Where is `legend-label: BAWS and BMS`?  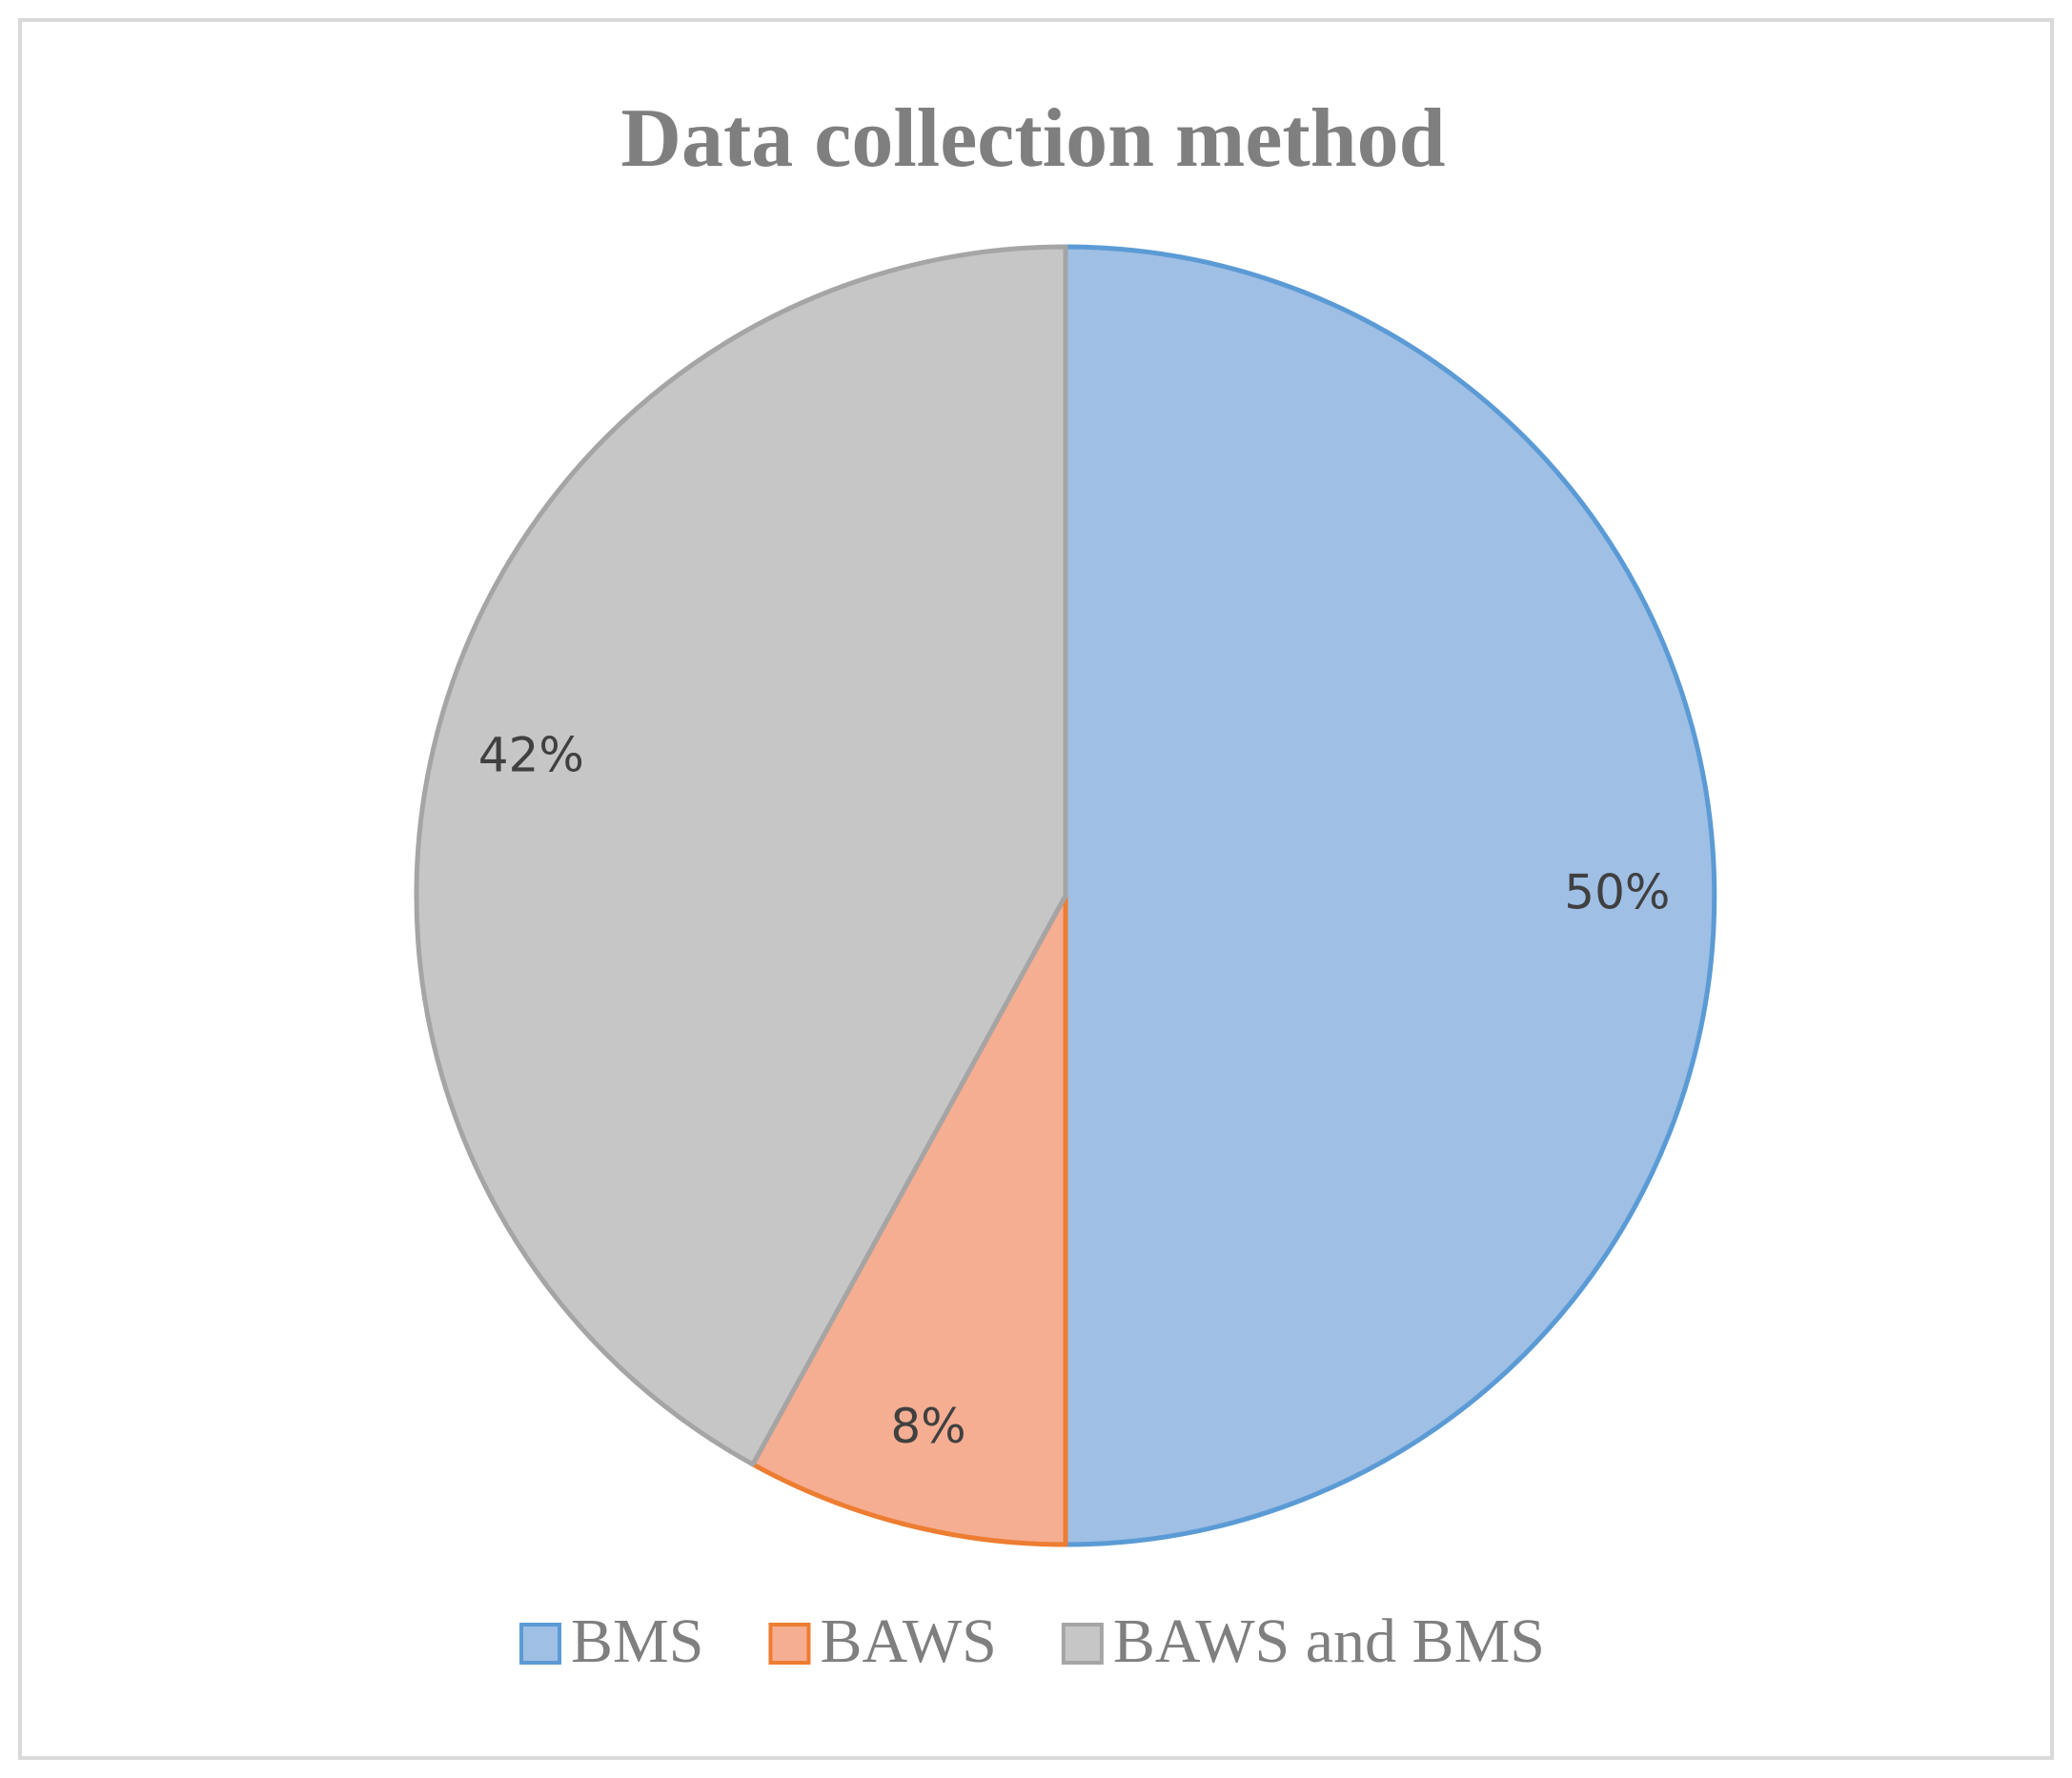 legend-label: BAWS and BMS is located at coordinates (1329, 1641).